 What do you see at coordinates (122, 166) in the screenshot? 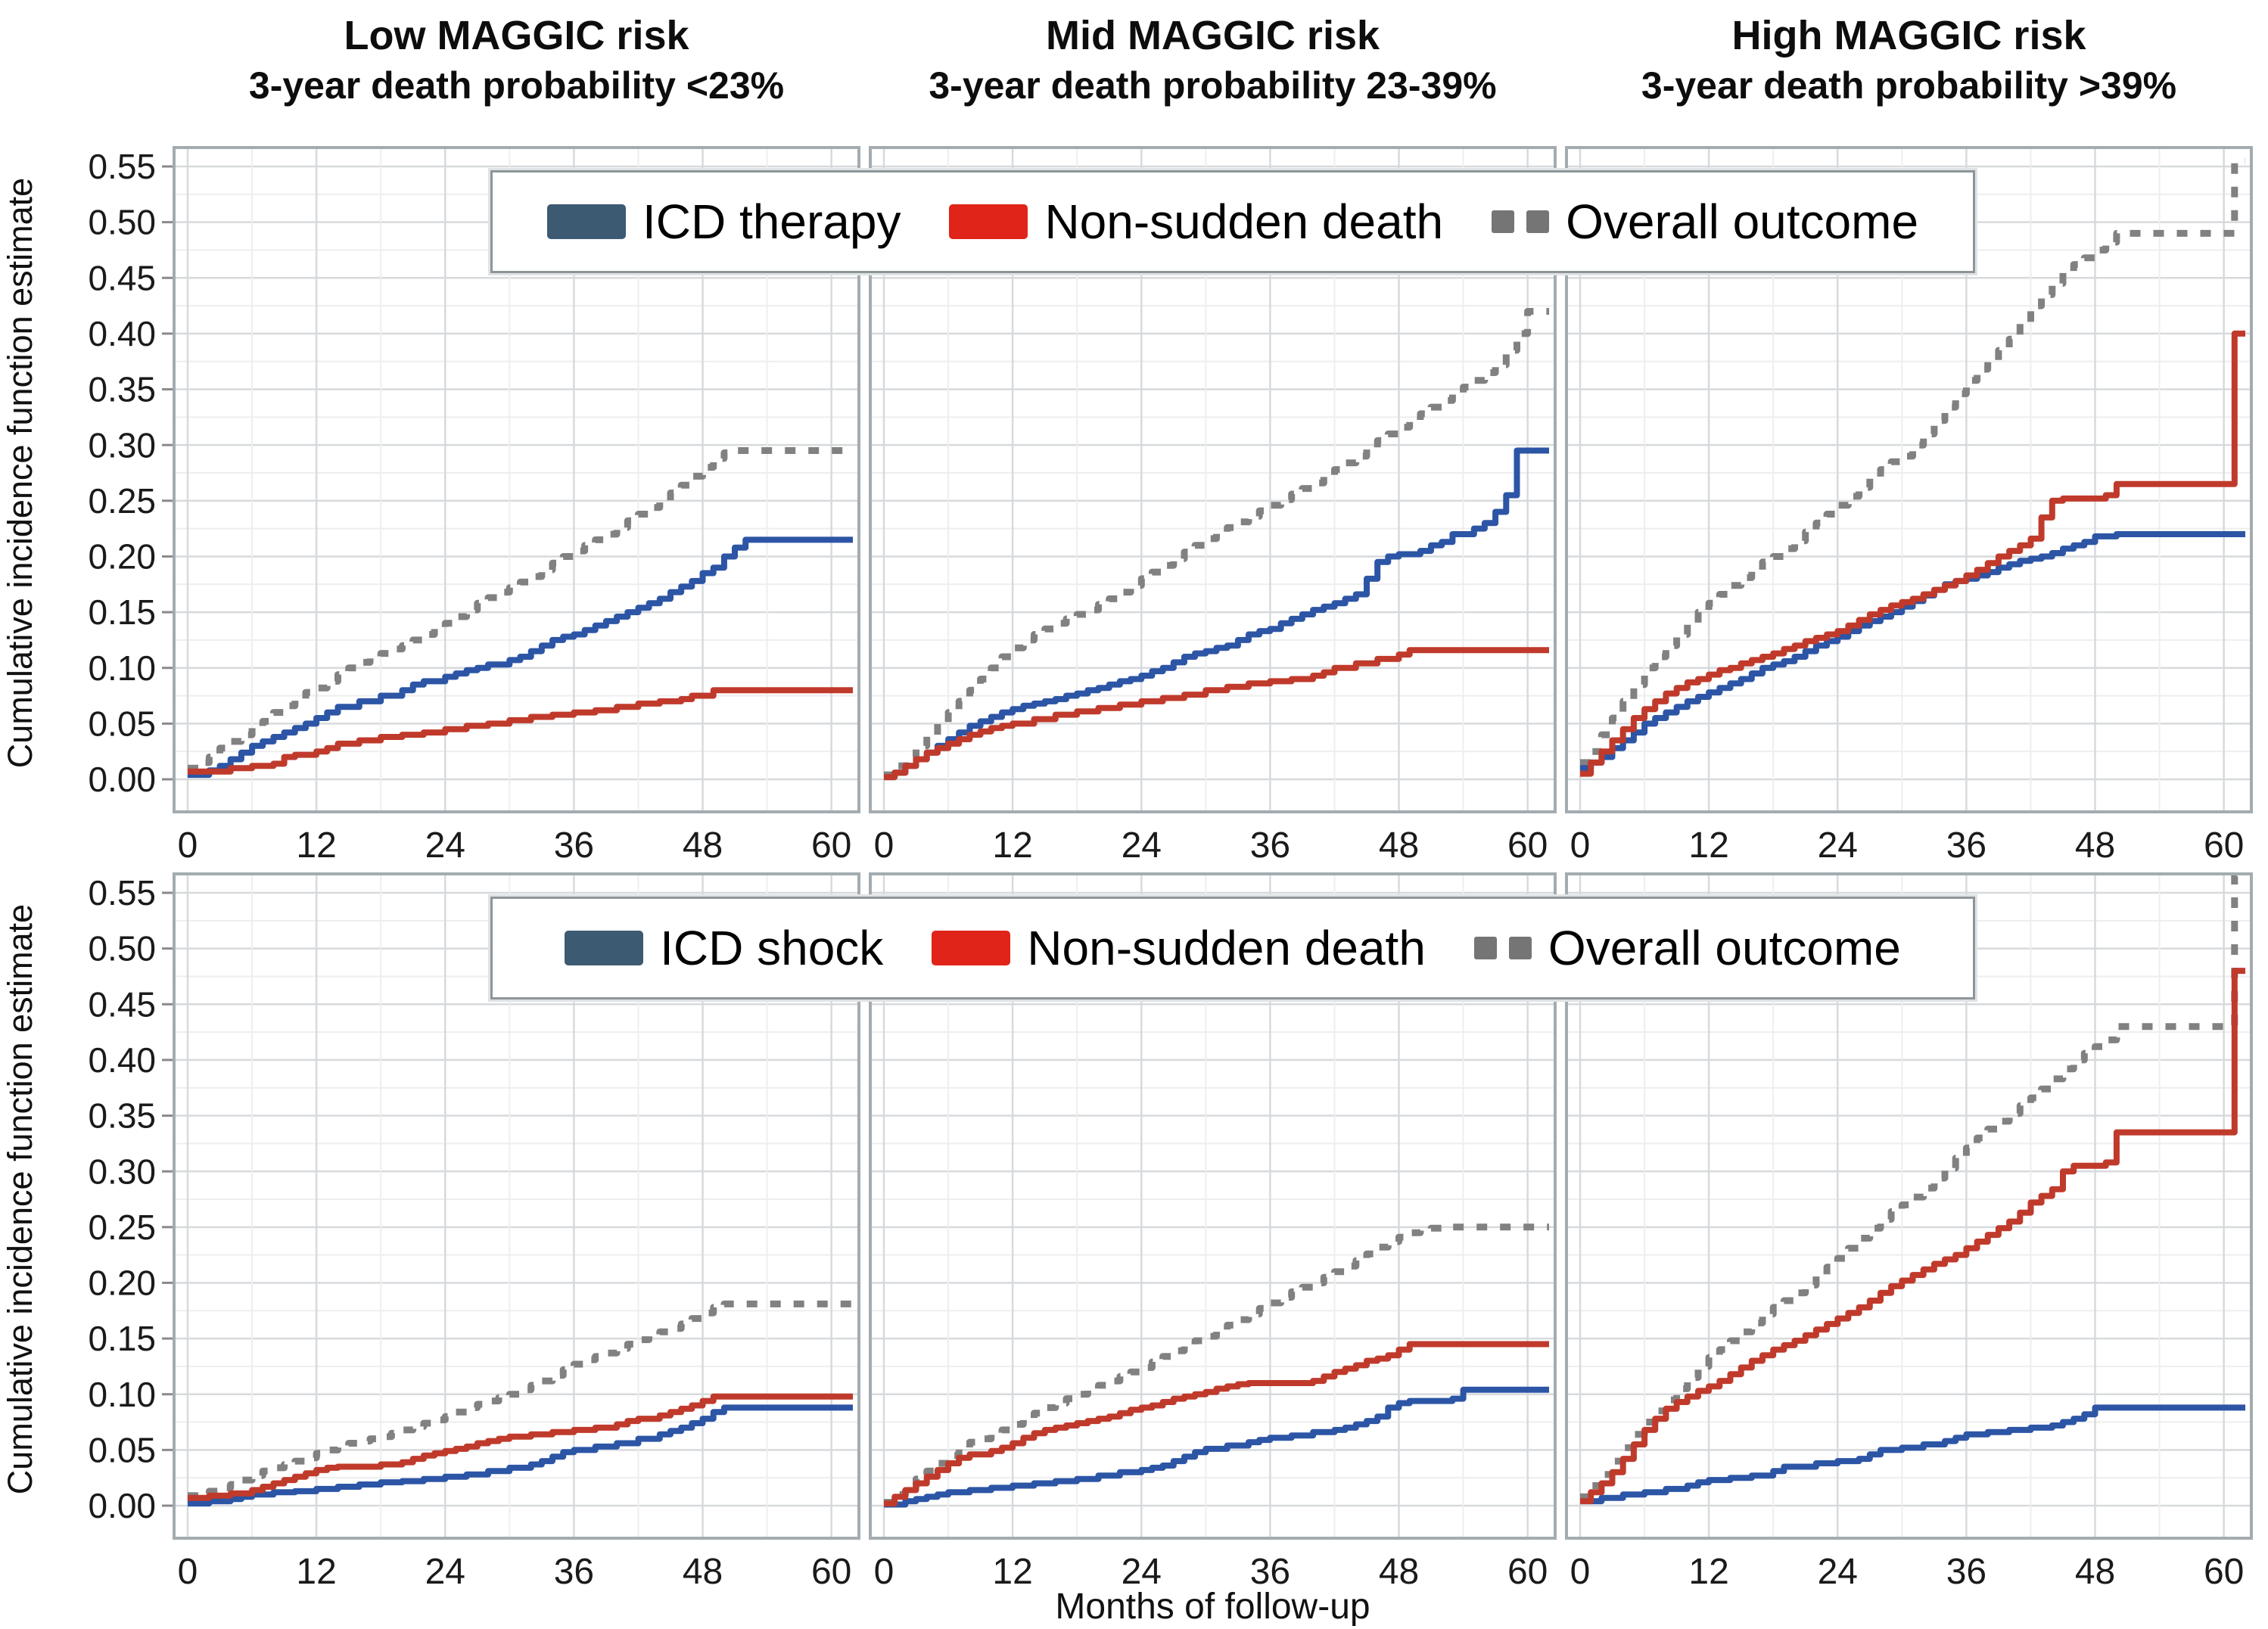
I see `y-tick-label: 0.55` at bounding box center [122, 166].